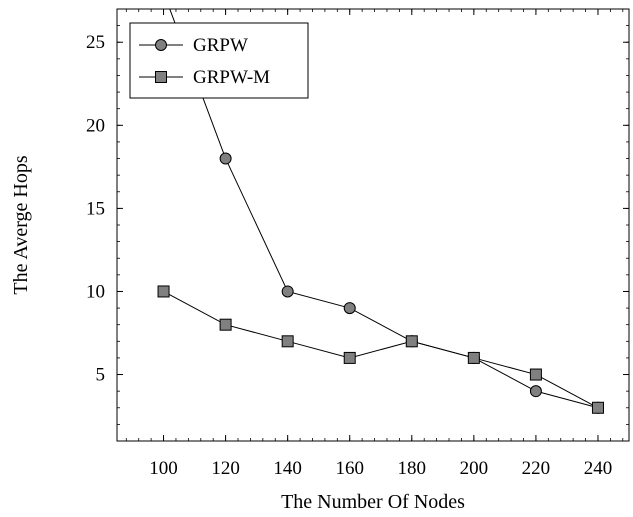 The height and width of the screenshot is (517, 633). Describe the element at coordinates (474, 468) in the screenshot. I see `x-tick-label: 200` at that location.